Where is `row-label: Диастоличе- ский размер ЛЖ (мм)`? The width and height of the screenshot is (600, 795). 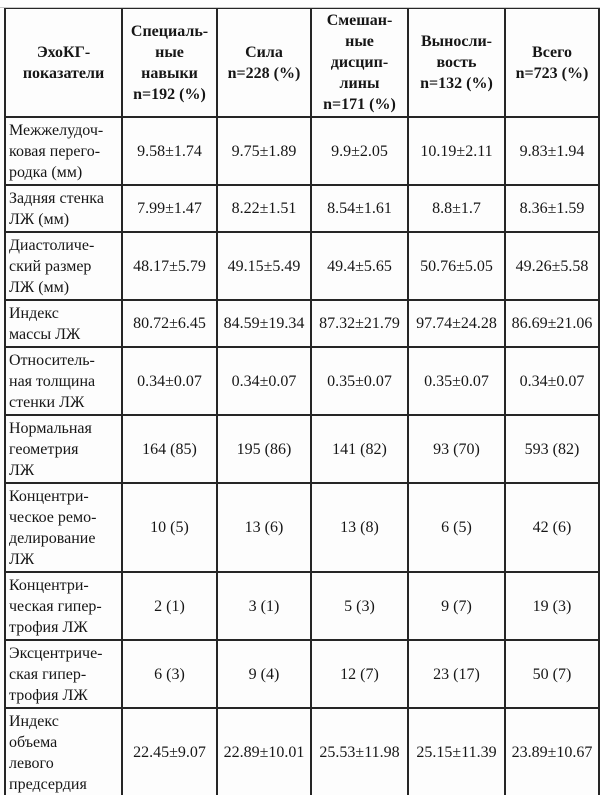
row-label: Диастоличе- ский размер ЛЖ (мм) is located at coordinates (63, 266).